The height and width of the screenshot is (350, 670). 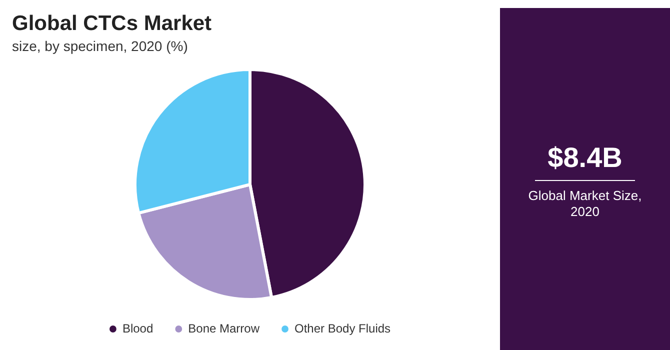 What do you see at coordinates (100, 46) in the screenshot?
I see `chart-subtitle: size, by specimen, 2020 (%)` at bounding box center [100, 46].